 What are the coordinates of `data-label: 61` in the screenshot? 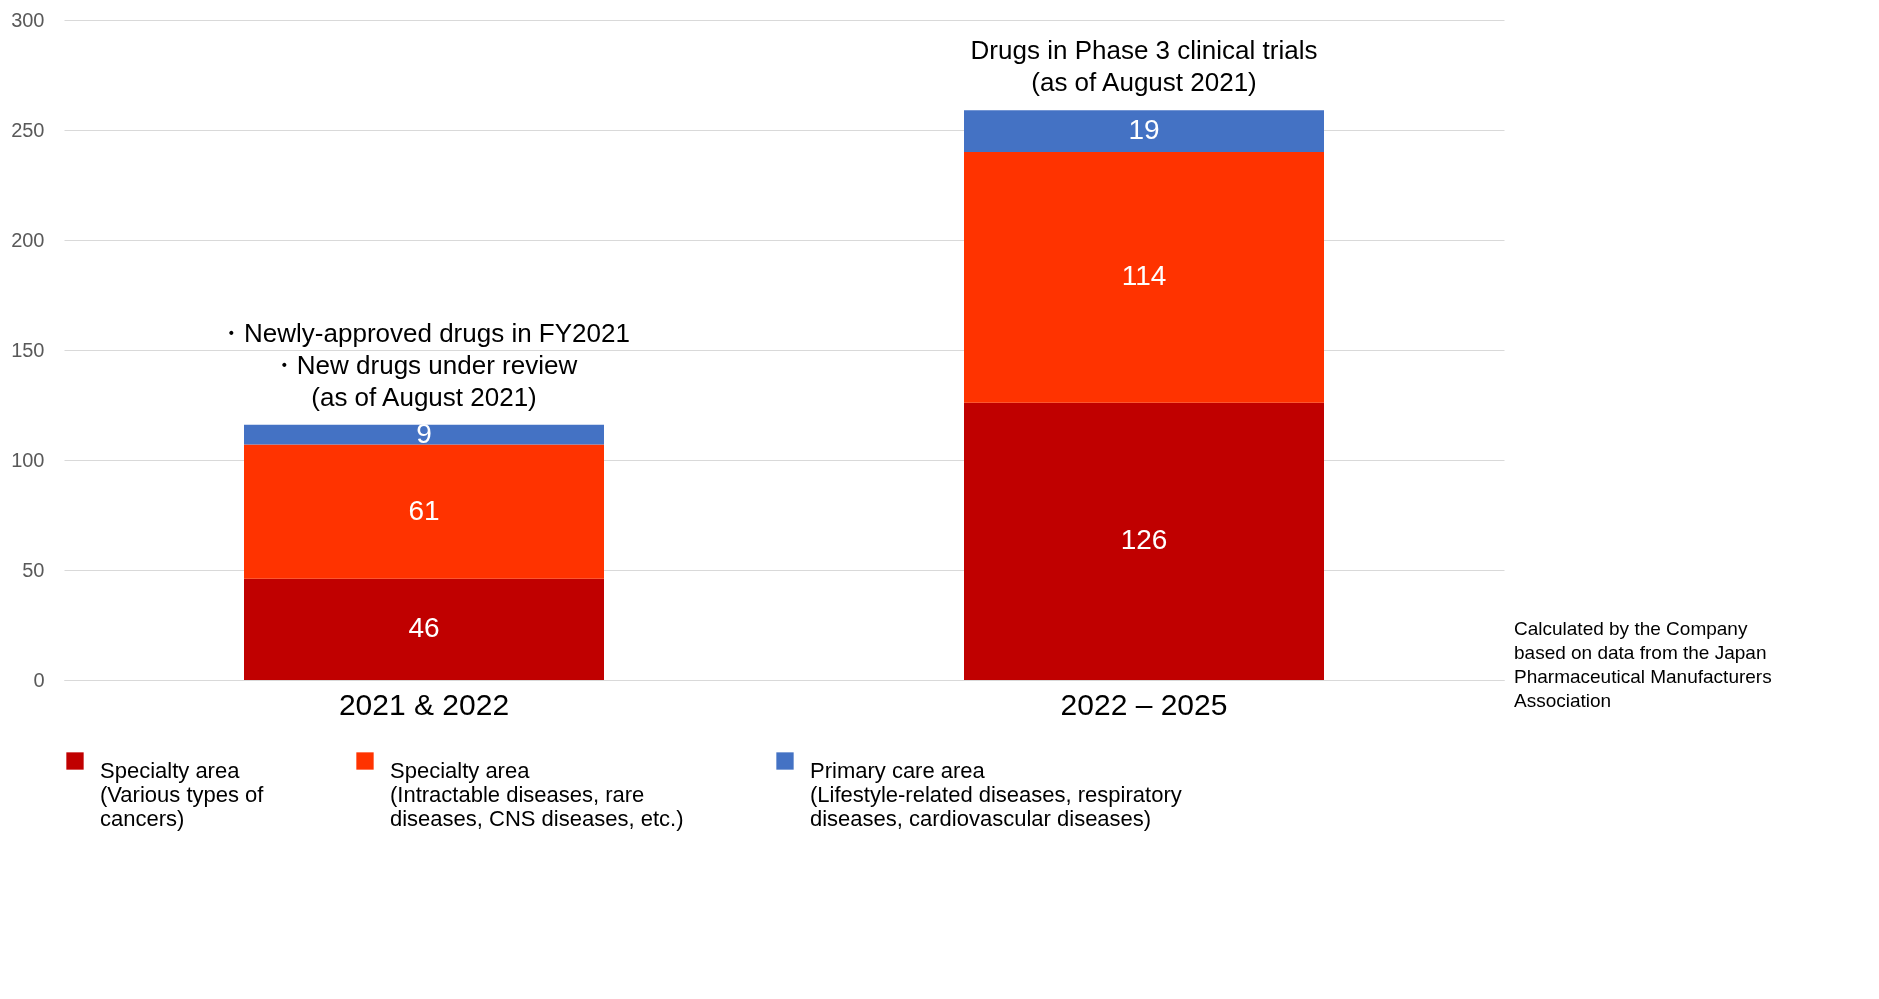 It's located at (424, 510).